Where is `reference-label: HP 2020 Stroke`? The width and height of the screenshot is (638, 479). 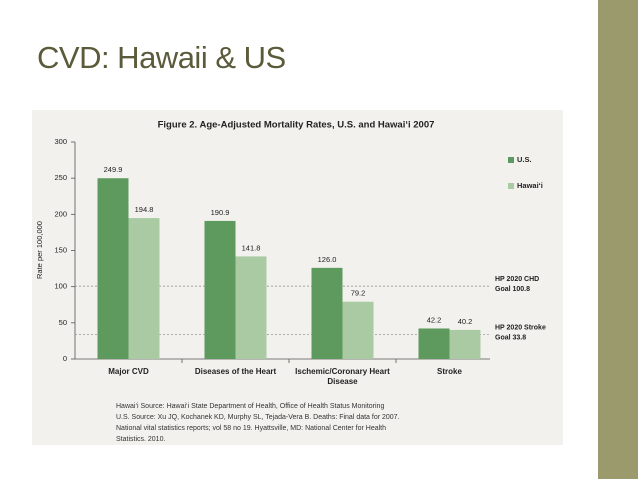
reference-label: HP 2020 Stroke is located at coordinates (520, 327).